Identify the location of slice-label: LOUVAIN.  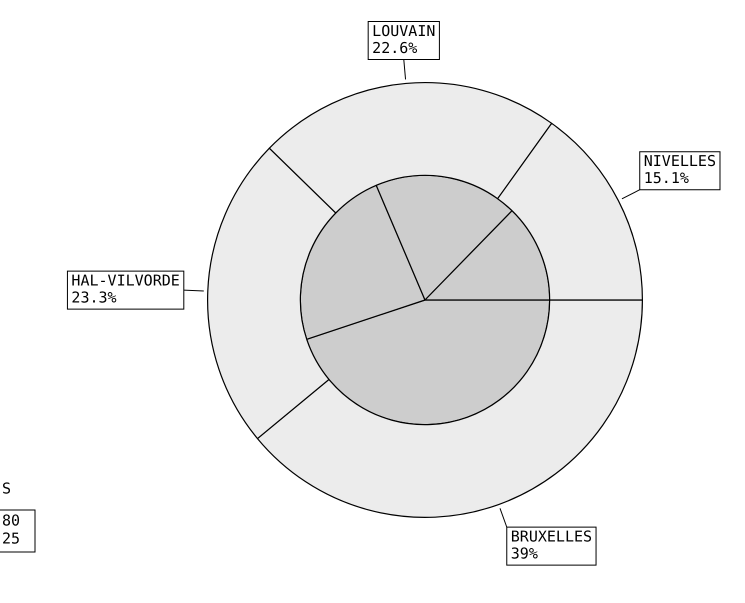
(404, 31).